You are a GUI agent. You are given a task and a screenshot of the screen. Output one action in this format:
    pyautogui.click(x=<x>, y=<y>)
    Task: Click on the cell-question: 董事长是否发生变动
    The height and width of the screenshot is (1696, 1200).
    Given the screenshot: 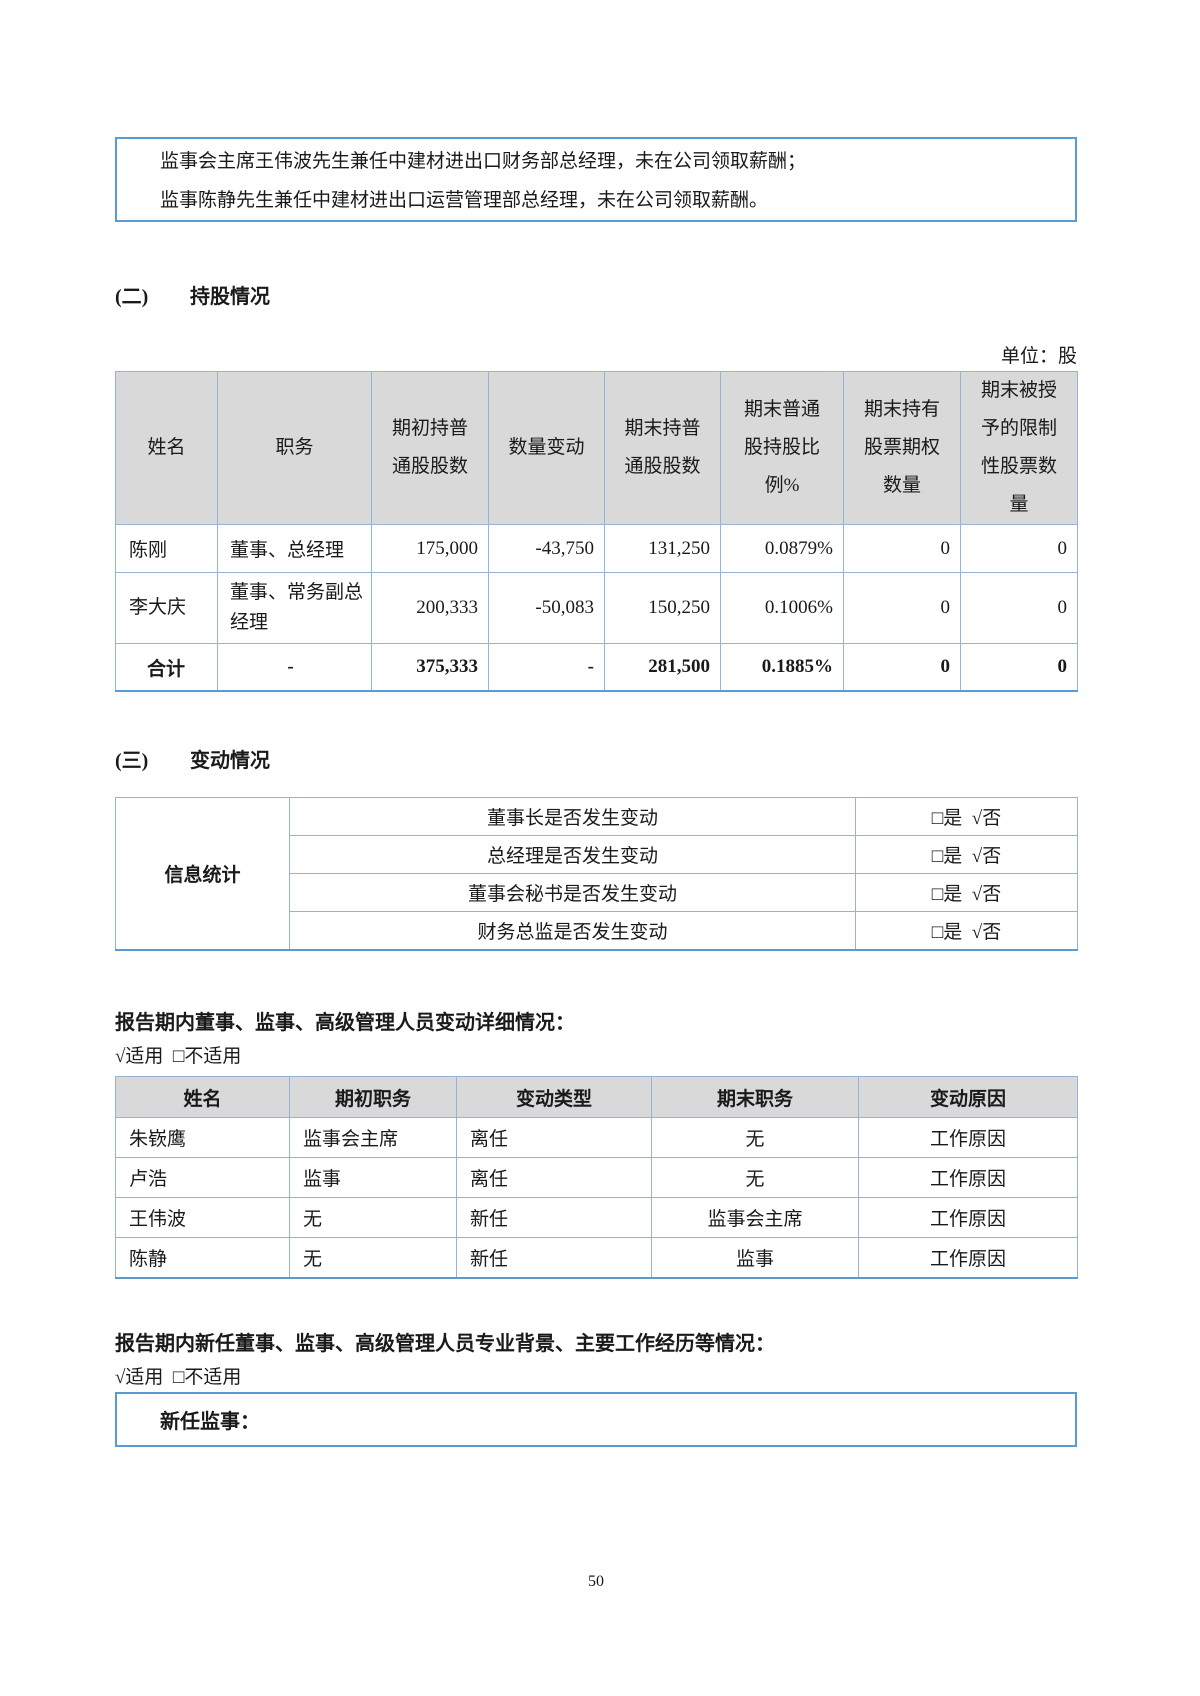 What is the action you would take?
    pyautogui.click(x=572, y=816)
    